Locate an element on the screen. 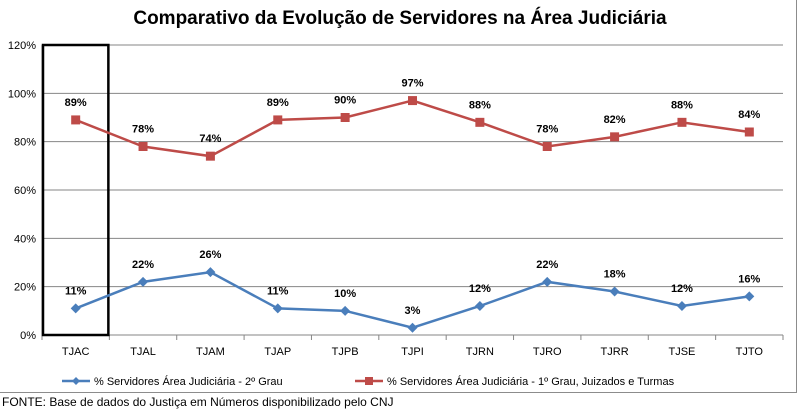 Image resolution: width=800 pixels, height=420 pixels. y-tick-label: 20% is located at coordinates (25, 288).